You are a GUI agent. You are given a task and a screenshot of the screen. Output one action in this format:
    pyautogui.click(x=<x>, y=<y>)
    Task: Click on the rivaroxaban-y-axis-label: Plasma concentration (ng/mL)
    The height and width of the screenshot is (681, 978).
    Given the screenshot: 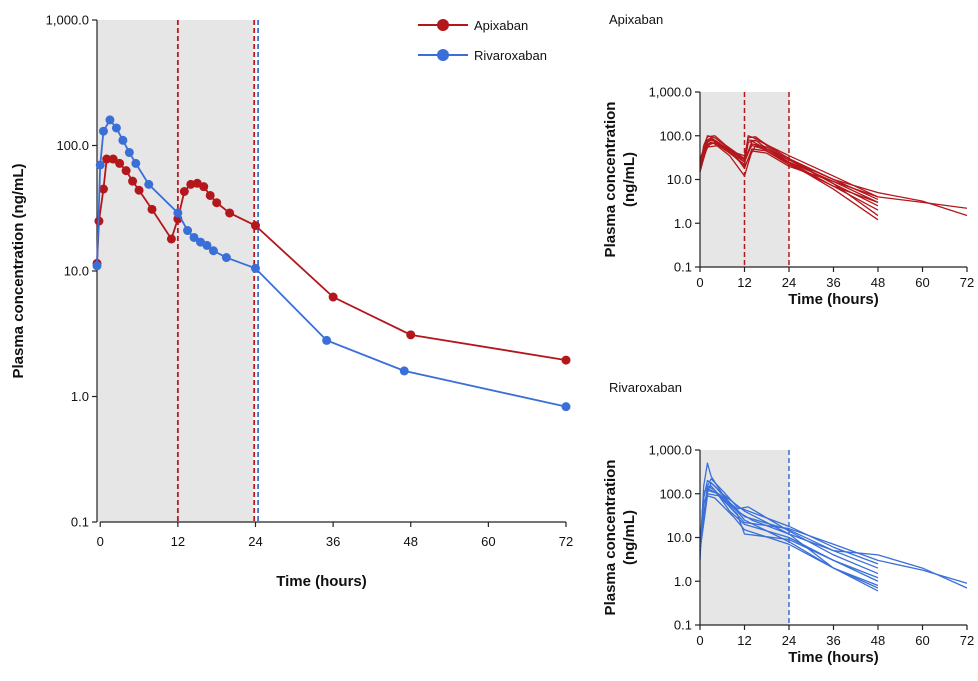 What is the action you would take?
    pyautogui.click(x=620, y=538)
    